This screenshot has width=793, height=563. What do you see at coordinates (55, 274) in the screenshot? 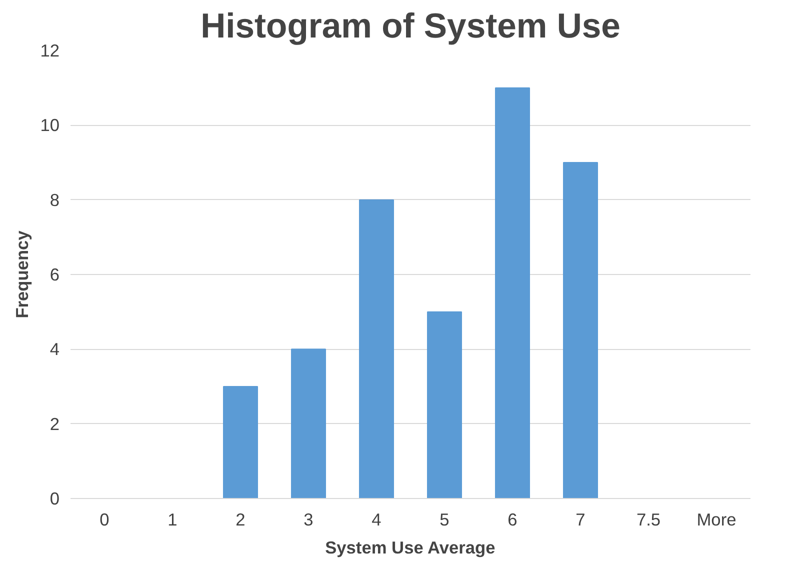
I see `y-tick-label: 6` at bounding box center [55, 274].